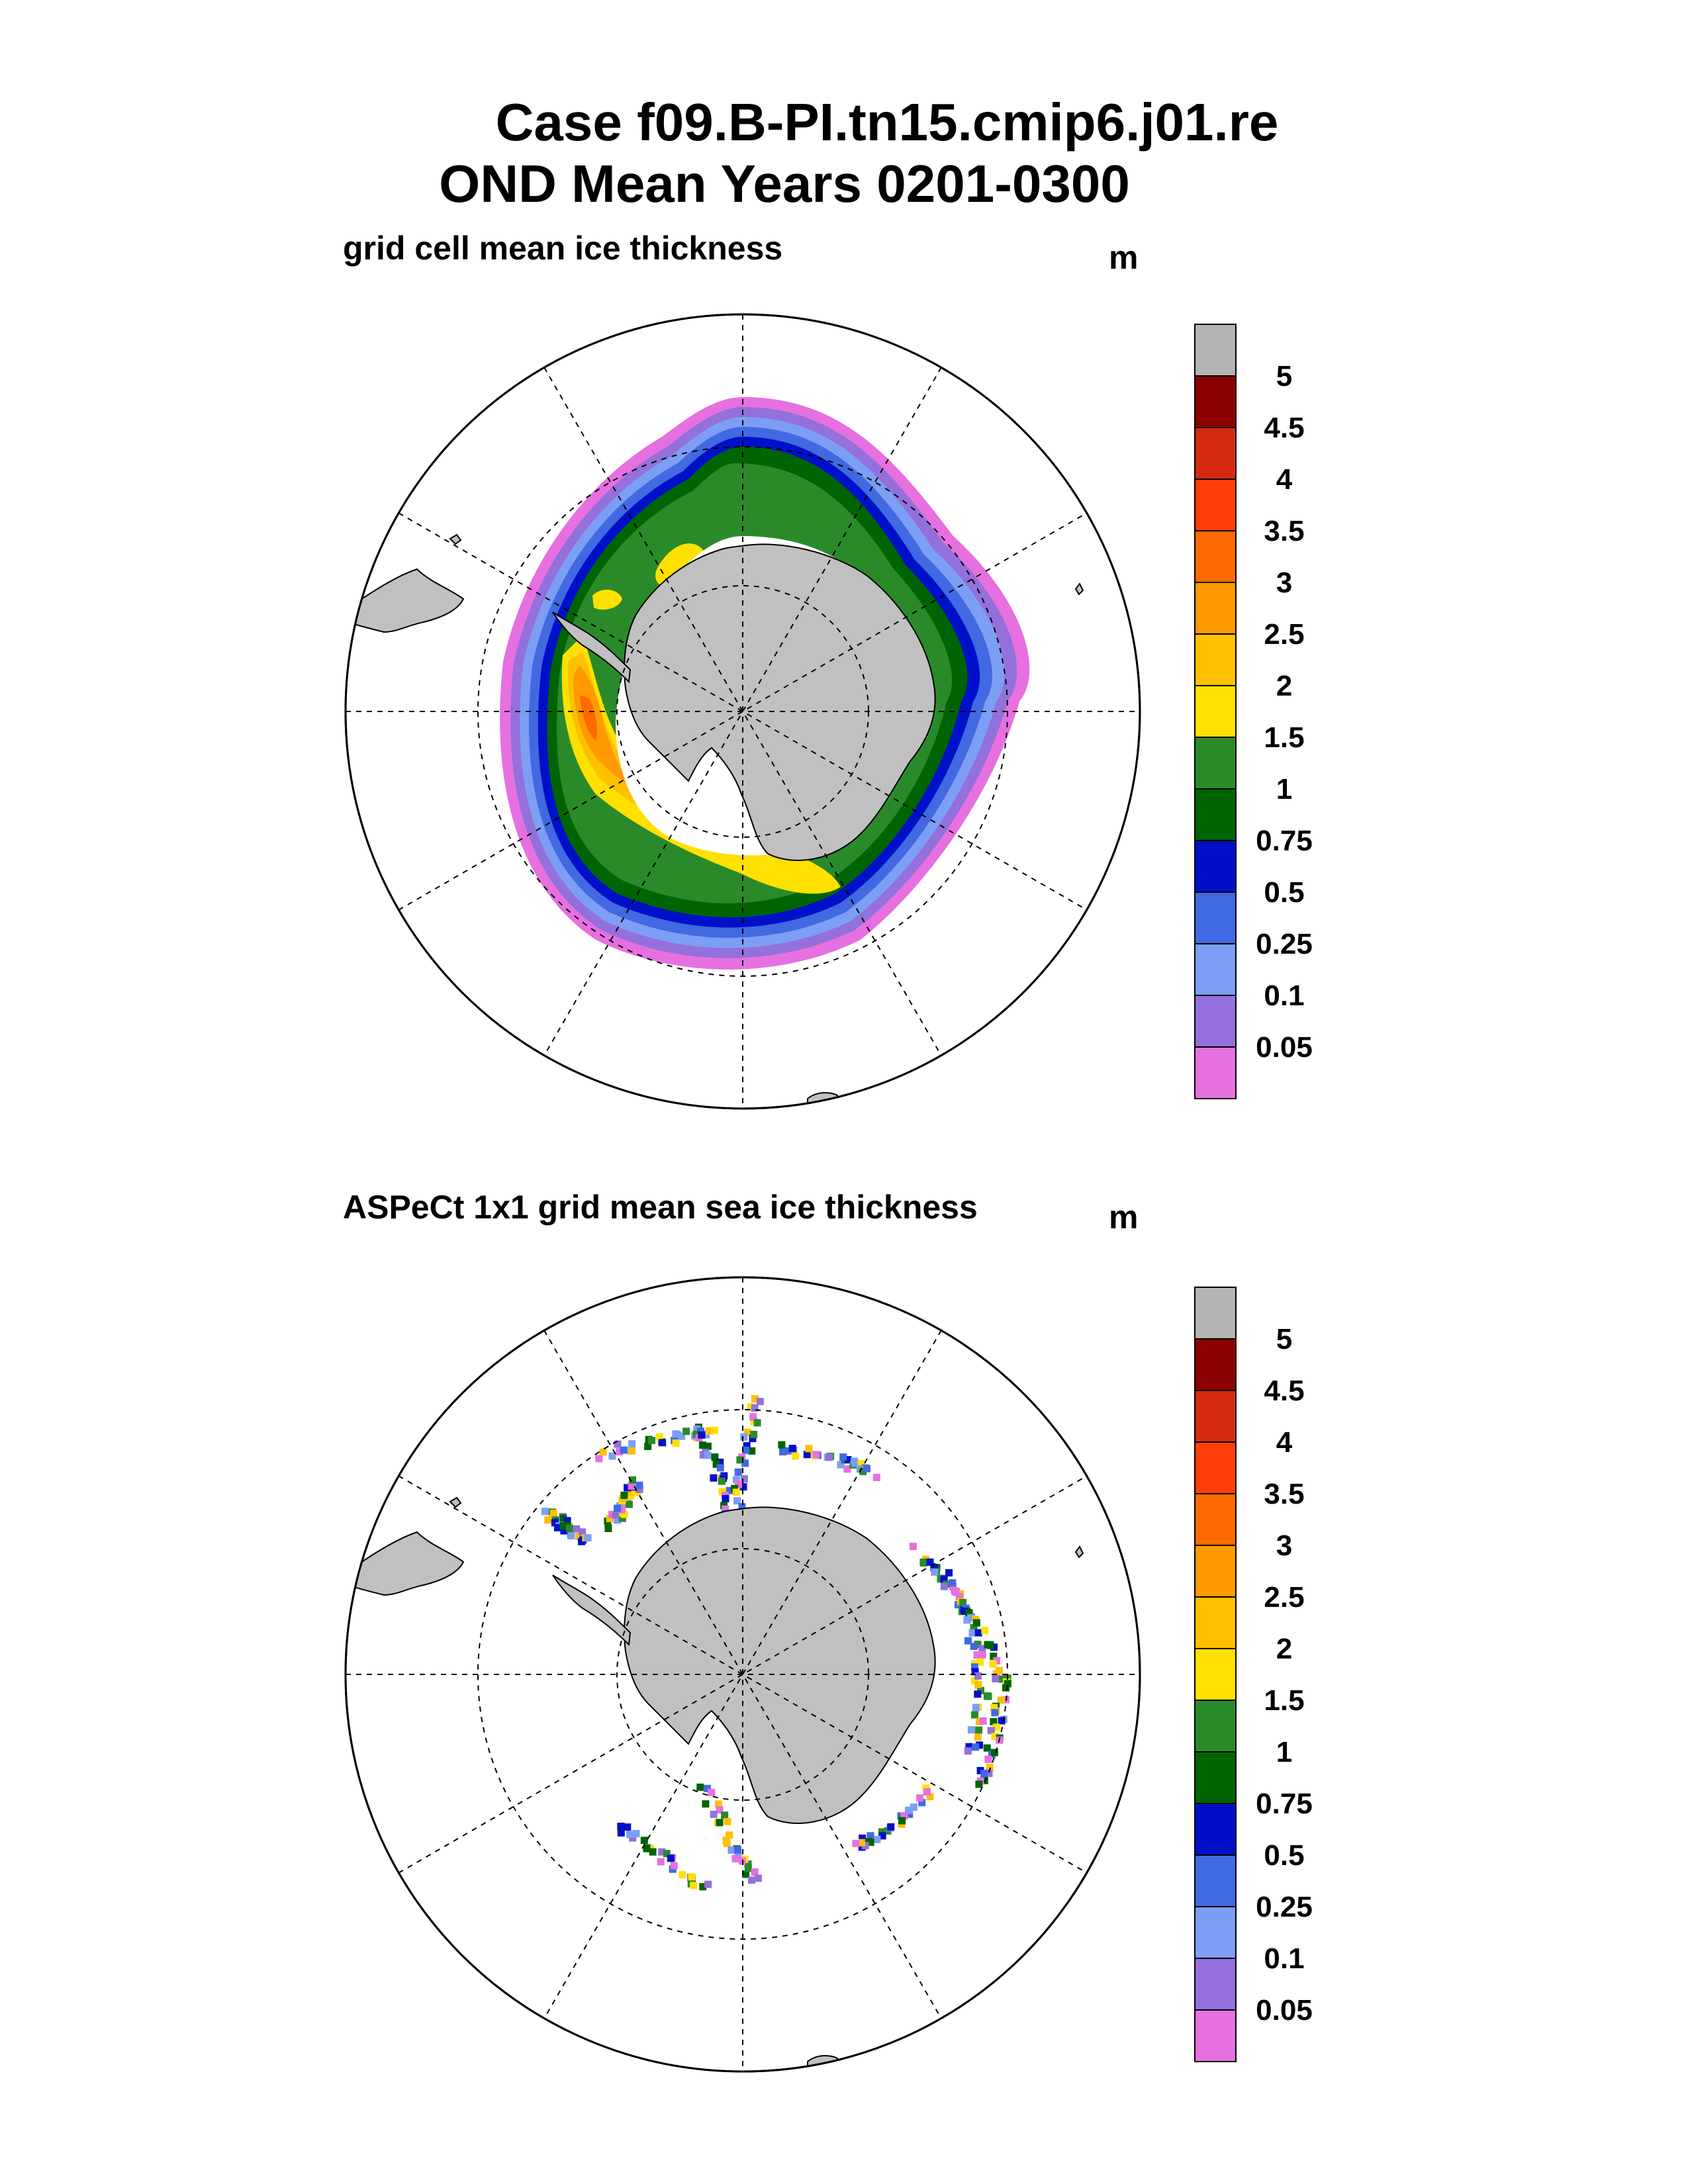  What do you see at coordinates (1284, 995) in the screenshot?
I see `colorbar-label: 0.1` at bounding box center [1284, 995].